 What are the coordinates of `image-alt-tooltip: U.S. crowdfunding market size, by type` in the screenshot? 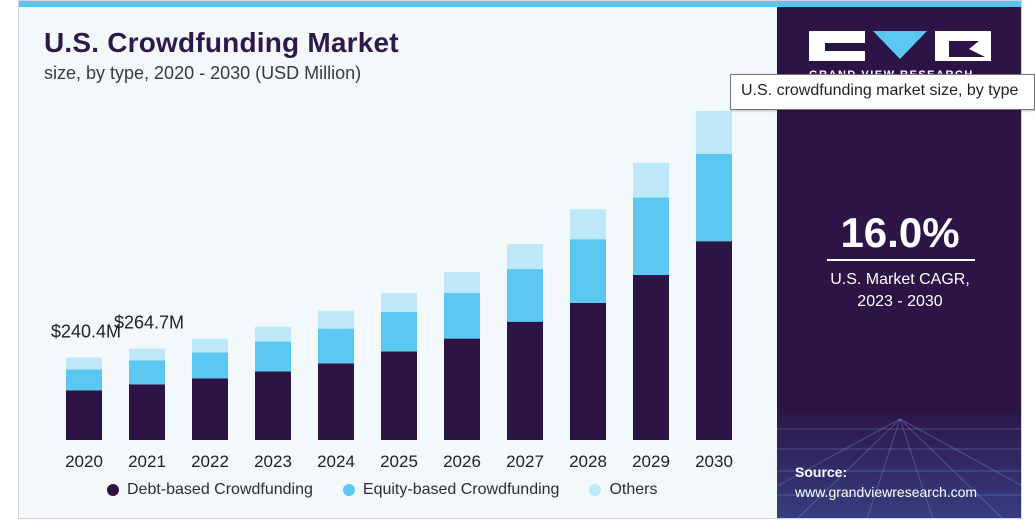 It's located at (882, 92).